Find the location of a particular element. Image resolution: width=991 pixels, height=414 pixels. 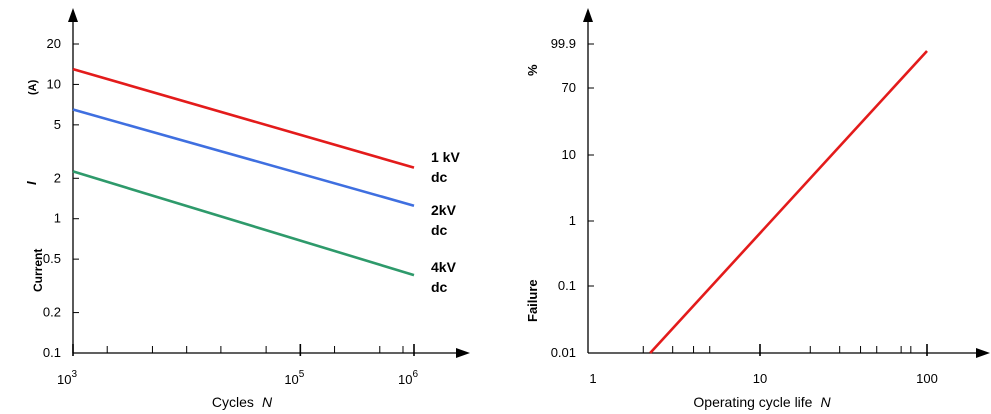

x-axis-label: Cycles N is located at coordinates (242, 402).